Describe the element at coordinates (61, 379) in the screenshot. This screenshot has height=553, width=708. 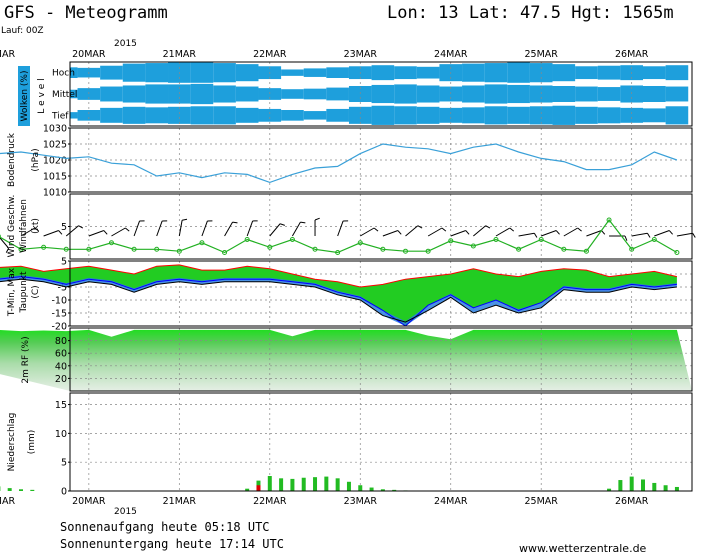
I see `humidity-tick-label: 20` at that location.